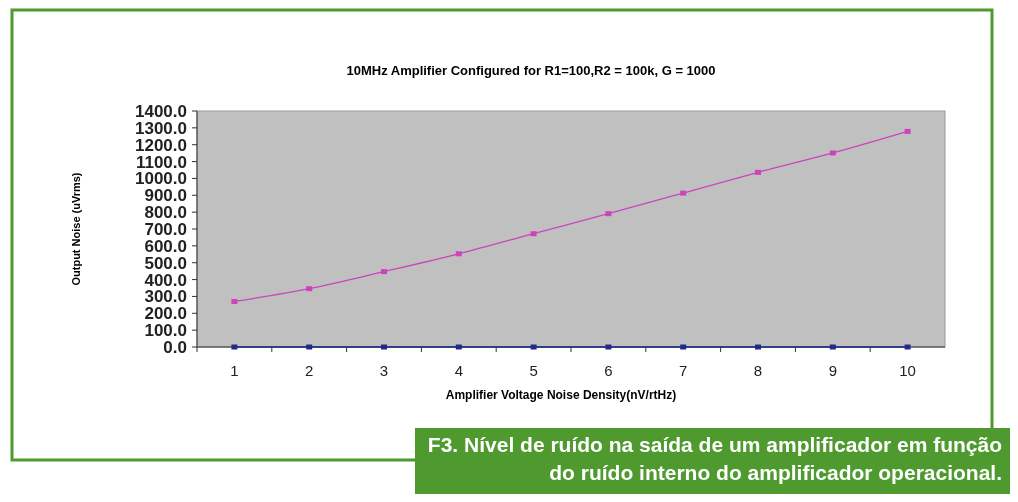  Describe the element at coordinates (165, 331) in the screenshot. I see `y-tick-label: 100.0` at that location.